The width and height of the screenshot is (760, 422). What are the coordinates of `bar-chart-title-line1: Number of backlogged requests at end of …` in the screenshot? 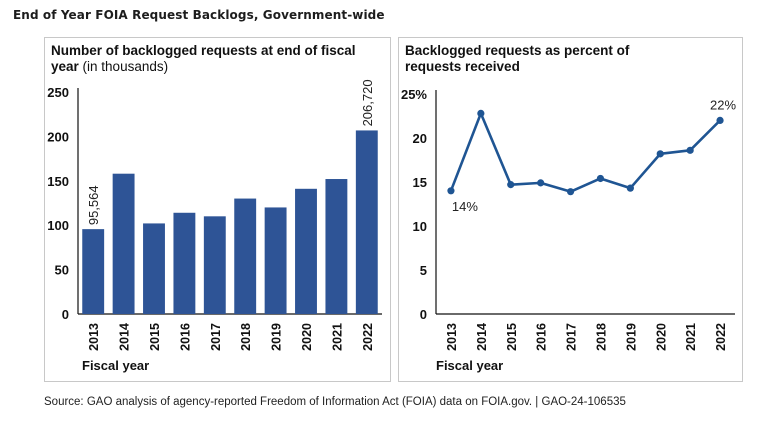 It's located at (203, 50).